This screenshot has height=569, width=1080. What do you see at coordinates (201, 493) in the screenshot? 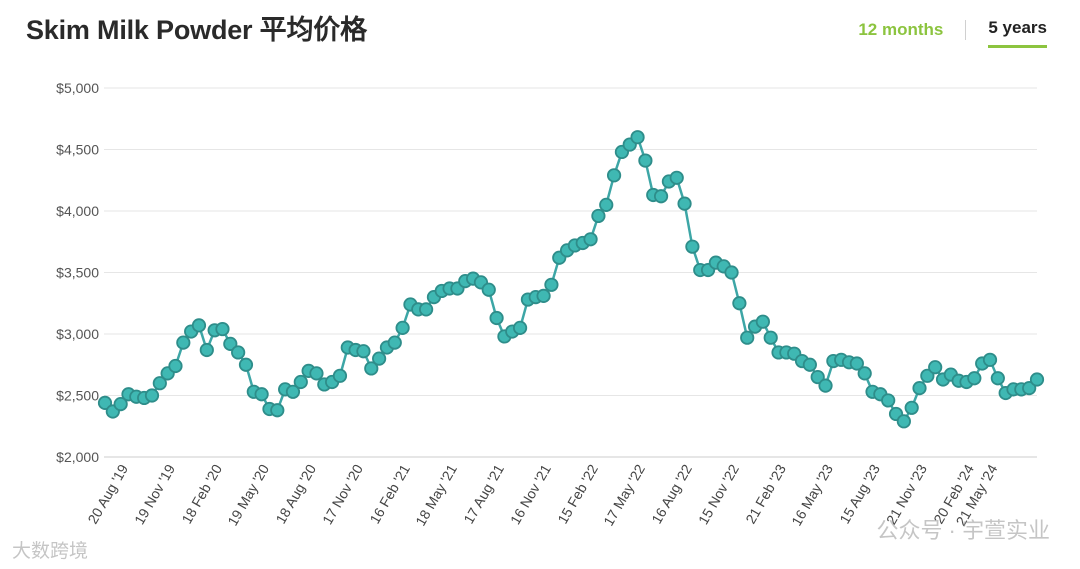
I see `x-tick-label: 18 Feb '20` at bounding box center [201, 493].